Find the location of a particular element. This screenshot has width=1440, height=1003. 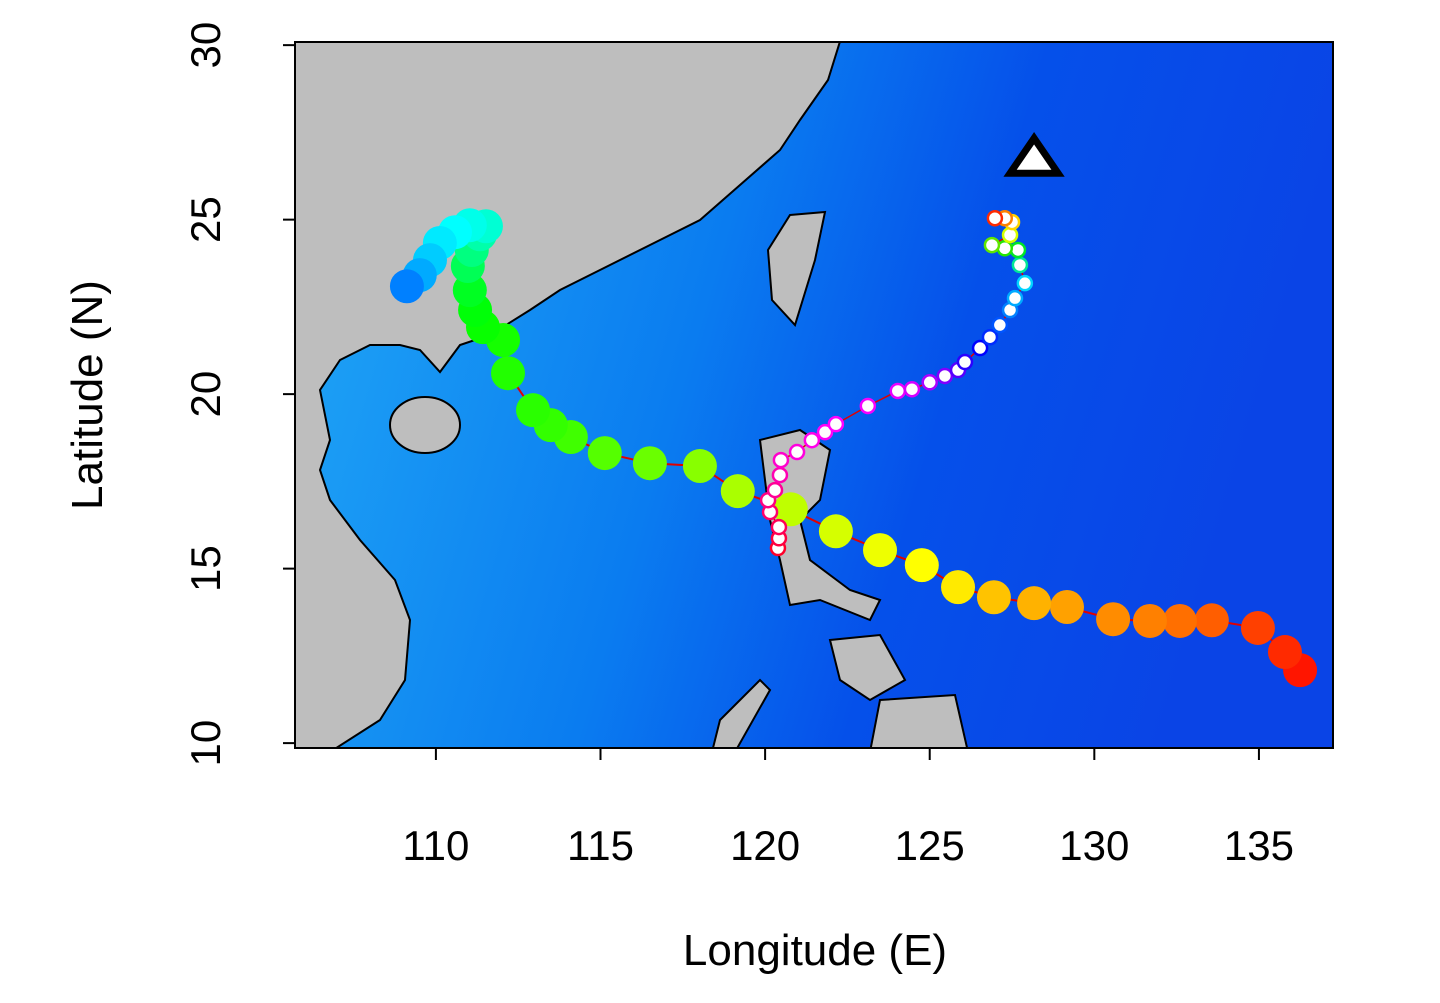

x-tick-label: 135 is located at coordinates (1259, 845).